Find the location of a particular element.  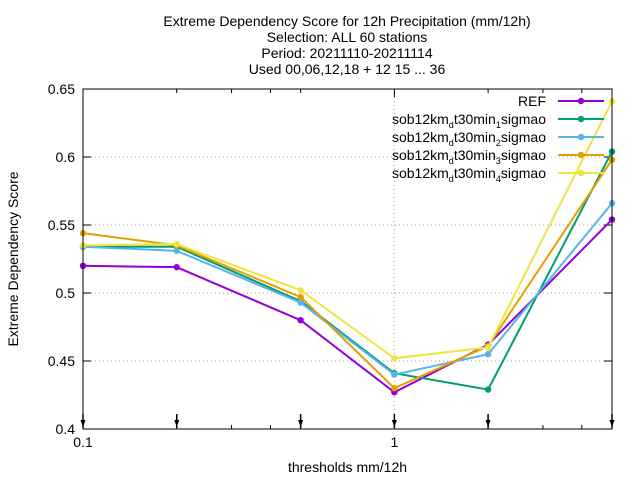

y-axis-label: Extreme Dependency Score is located at coordinates (13, 258).